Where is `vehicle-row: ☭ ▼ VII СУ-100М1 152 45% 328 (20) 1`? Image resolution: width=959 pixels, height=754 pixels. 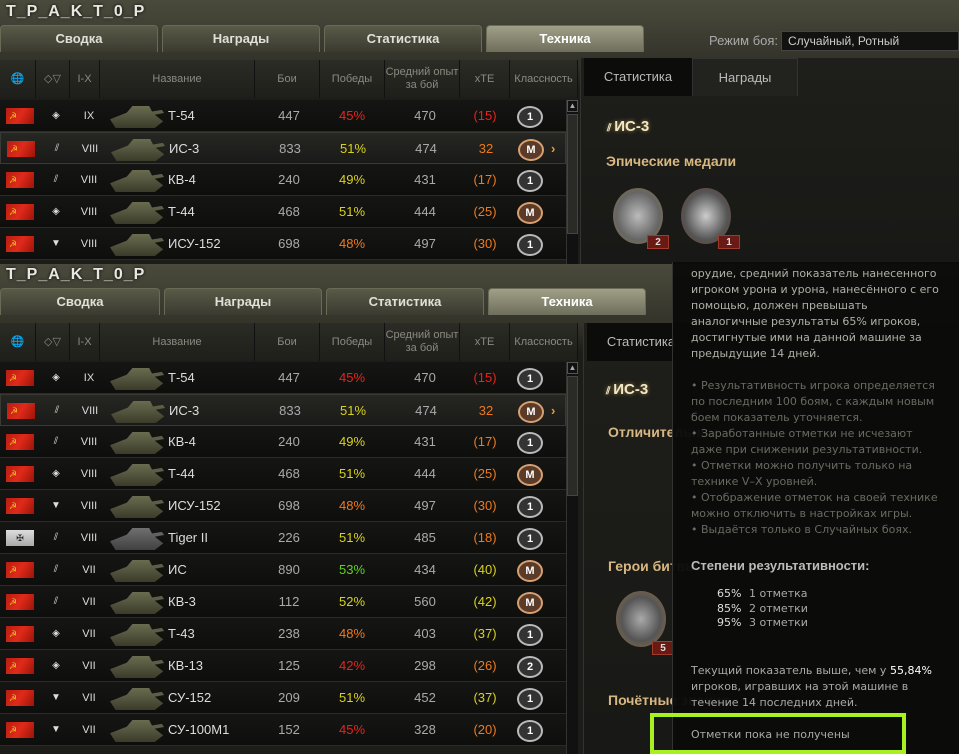
vehicle-row: ☭ ▼ VII СУ-100М1 152 45% 328 (20) 1 is located at coordinates (283, 730).